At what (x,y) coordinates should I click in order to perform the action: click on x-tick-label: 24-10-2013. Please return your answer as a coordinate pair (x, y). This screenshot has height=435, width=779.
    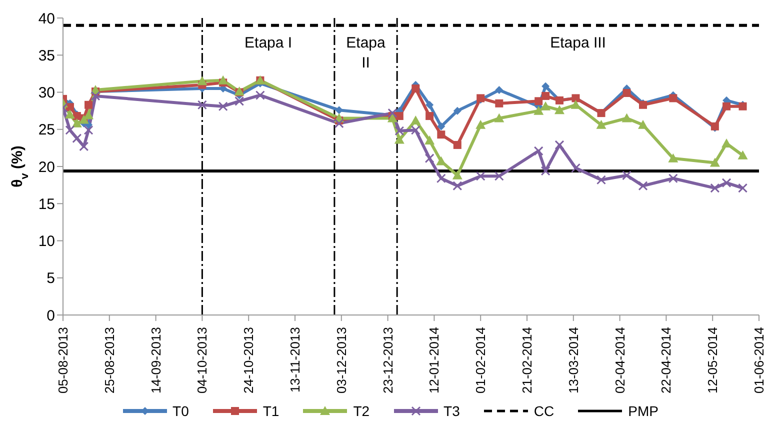
    Looking at the image, I should click on (248, 360).